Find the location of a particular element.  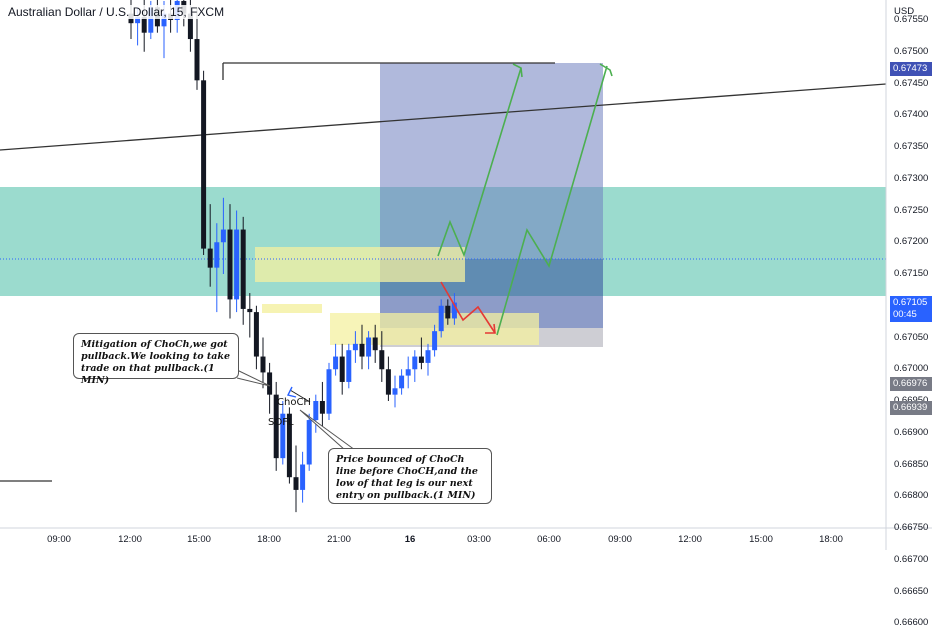

y-tick-label: 0.67500 is located at coordinates (911, 51).